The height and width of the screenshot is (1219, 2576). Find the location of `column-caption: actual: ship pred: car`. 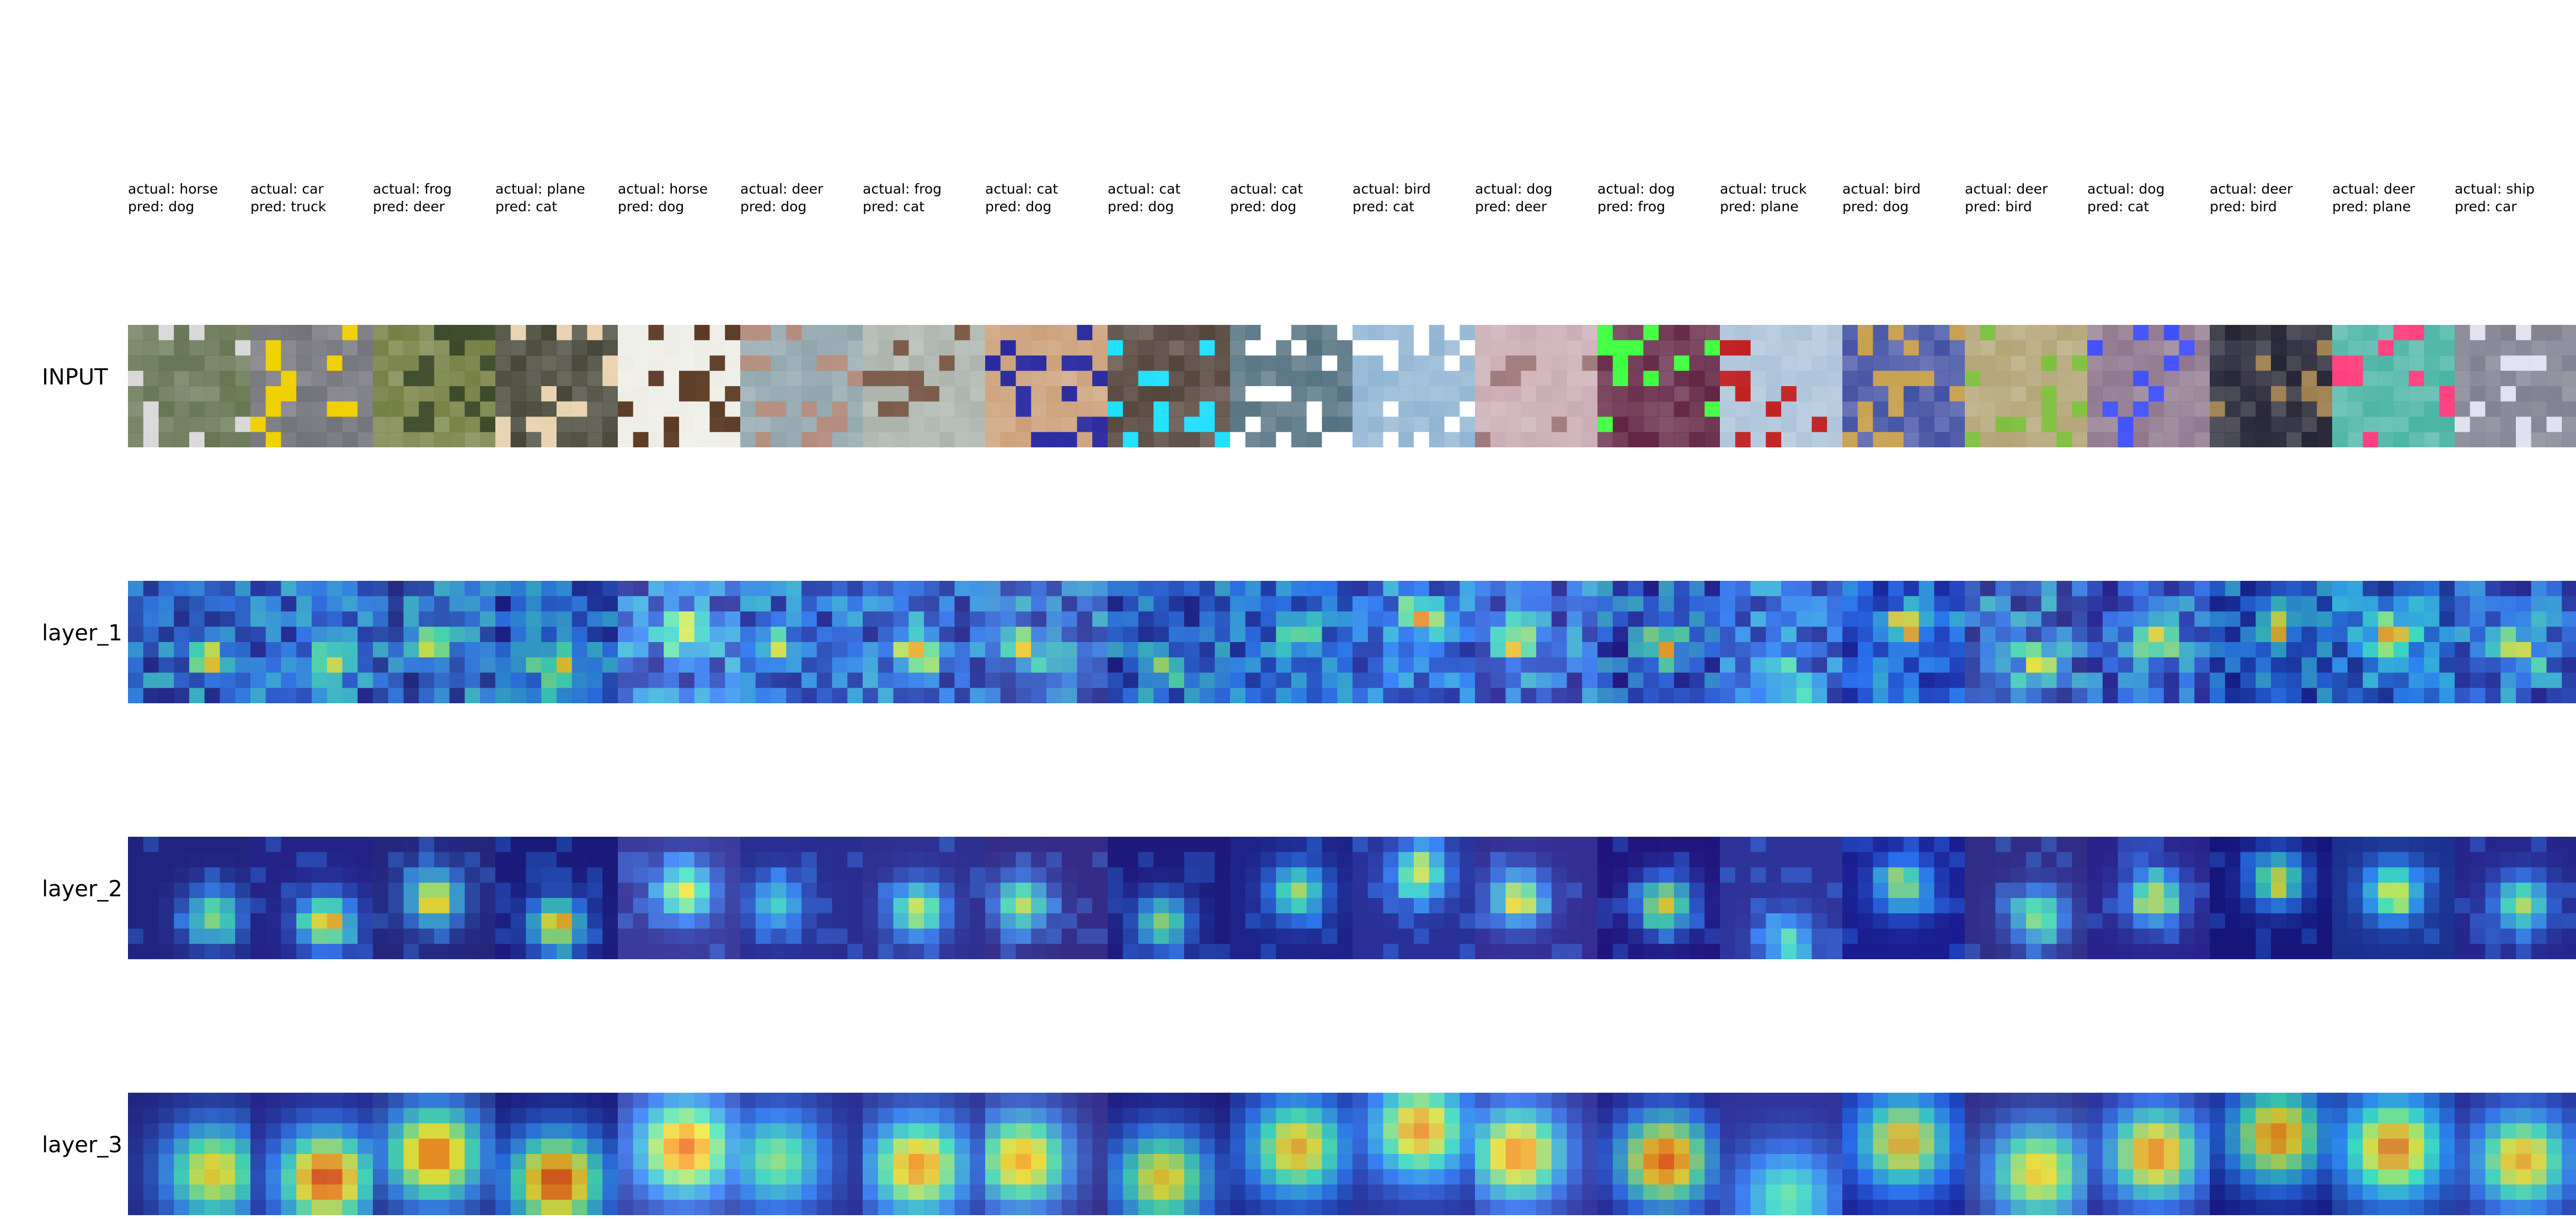

column-caption: actual: ship pred: car is located at coordinates (2515, 198).